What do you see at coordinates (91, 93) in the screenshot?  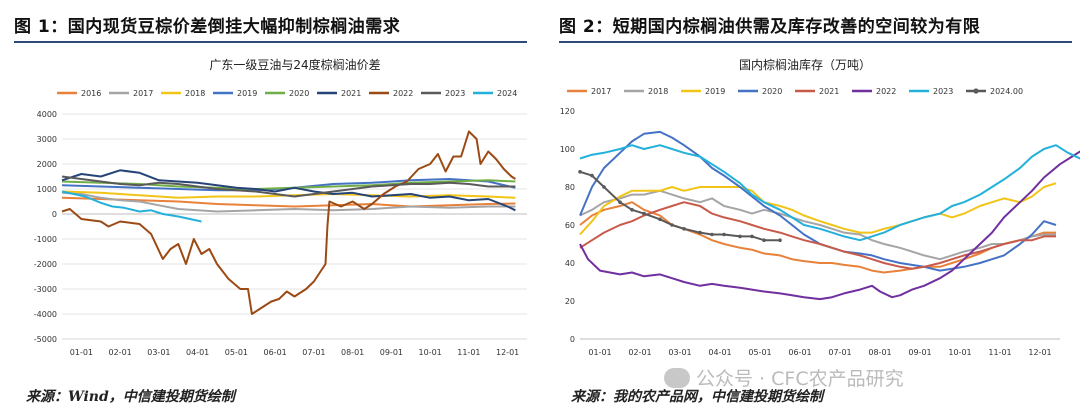 I see `legend-label: 2016` at bounding box center [91, 93].